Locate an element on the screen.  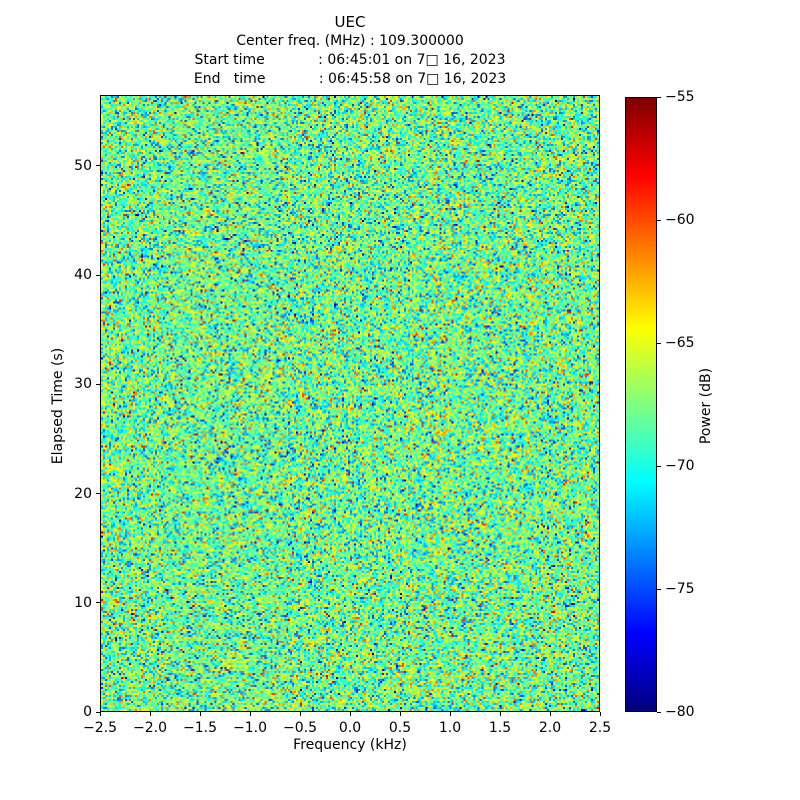
colorbar-tick-label: −55 is located at coordinates (680, 97).